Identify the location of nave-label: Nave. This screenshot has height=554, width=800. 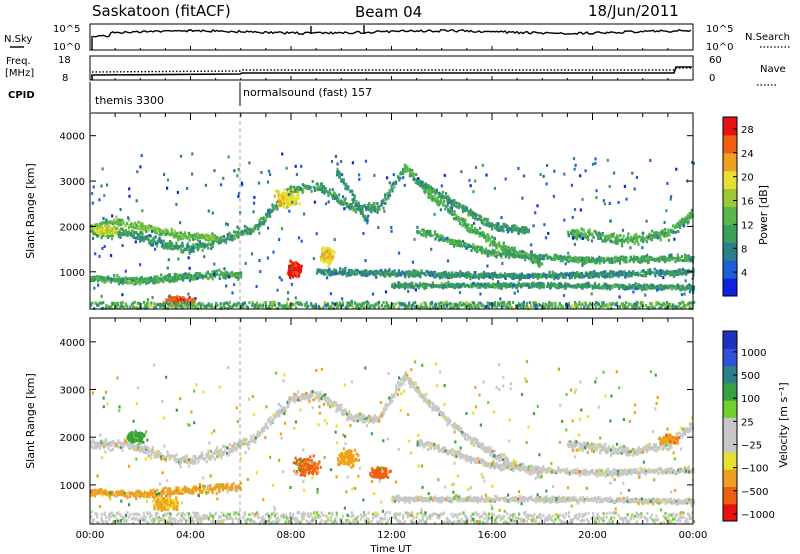
(773, 69).